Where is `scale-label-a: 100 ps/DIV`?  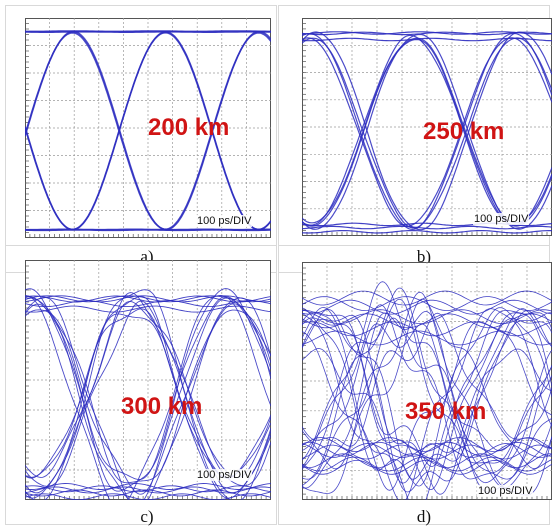 scale-label-a: 100 ps/DIV is located at coordinates (224, 221).